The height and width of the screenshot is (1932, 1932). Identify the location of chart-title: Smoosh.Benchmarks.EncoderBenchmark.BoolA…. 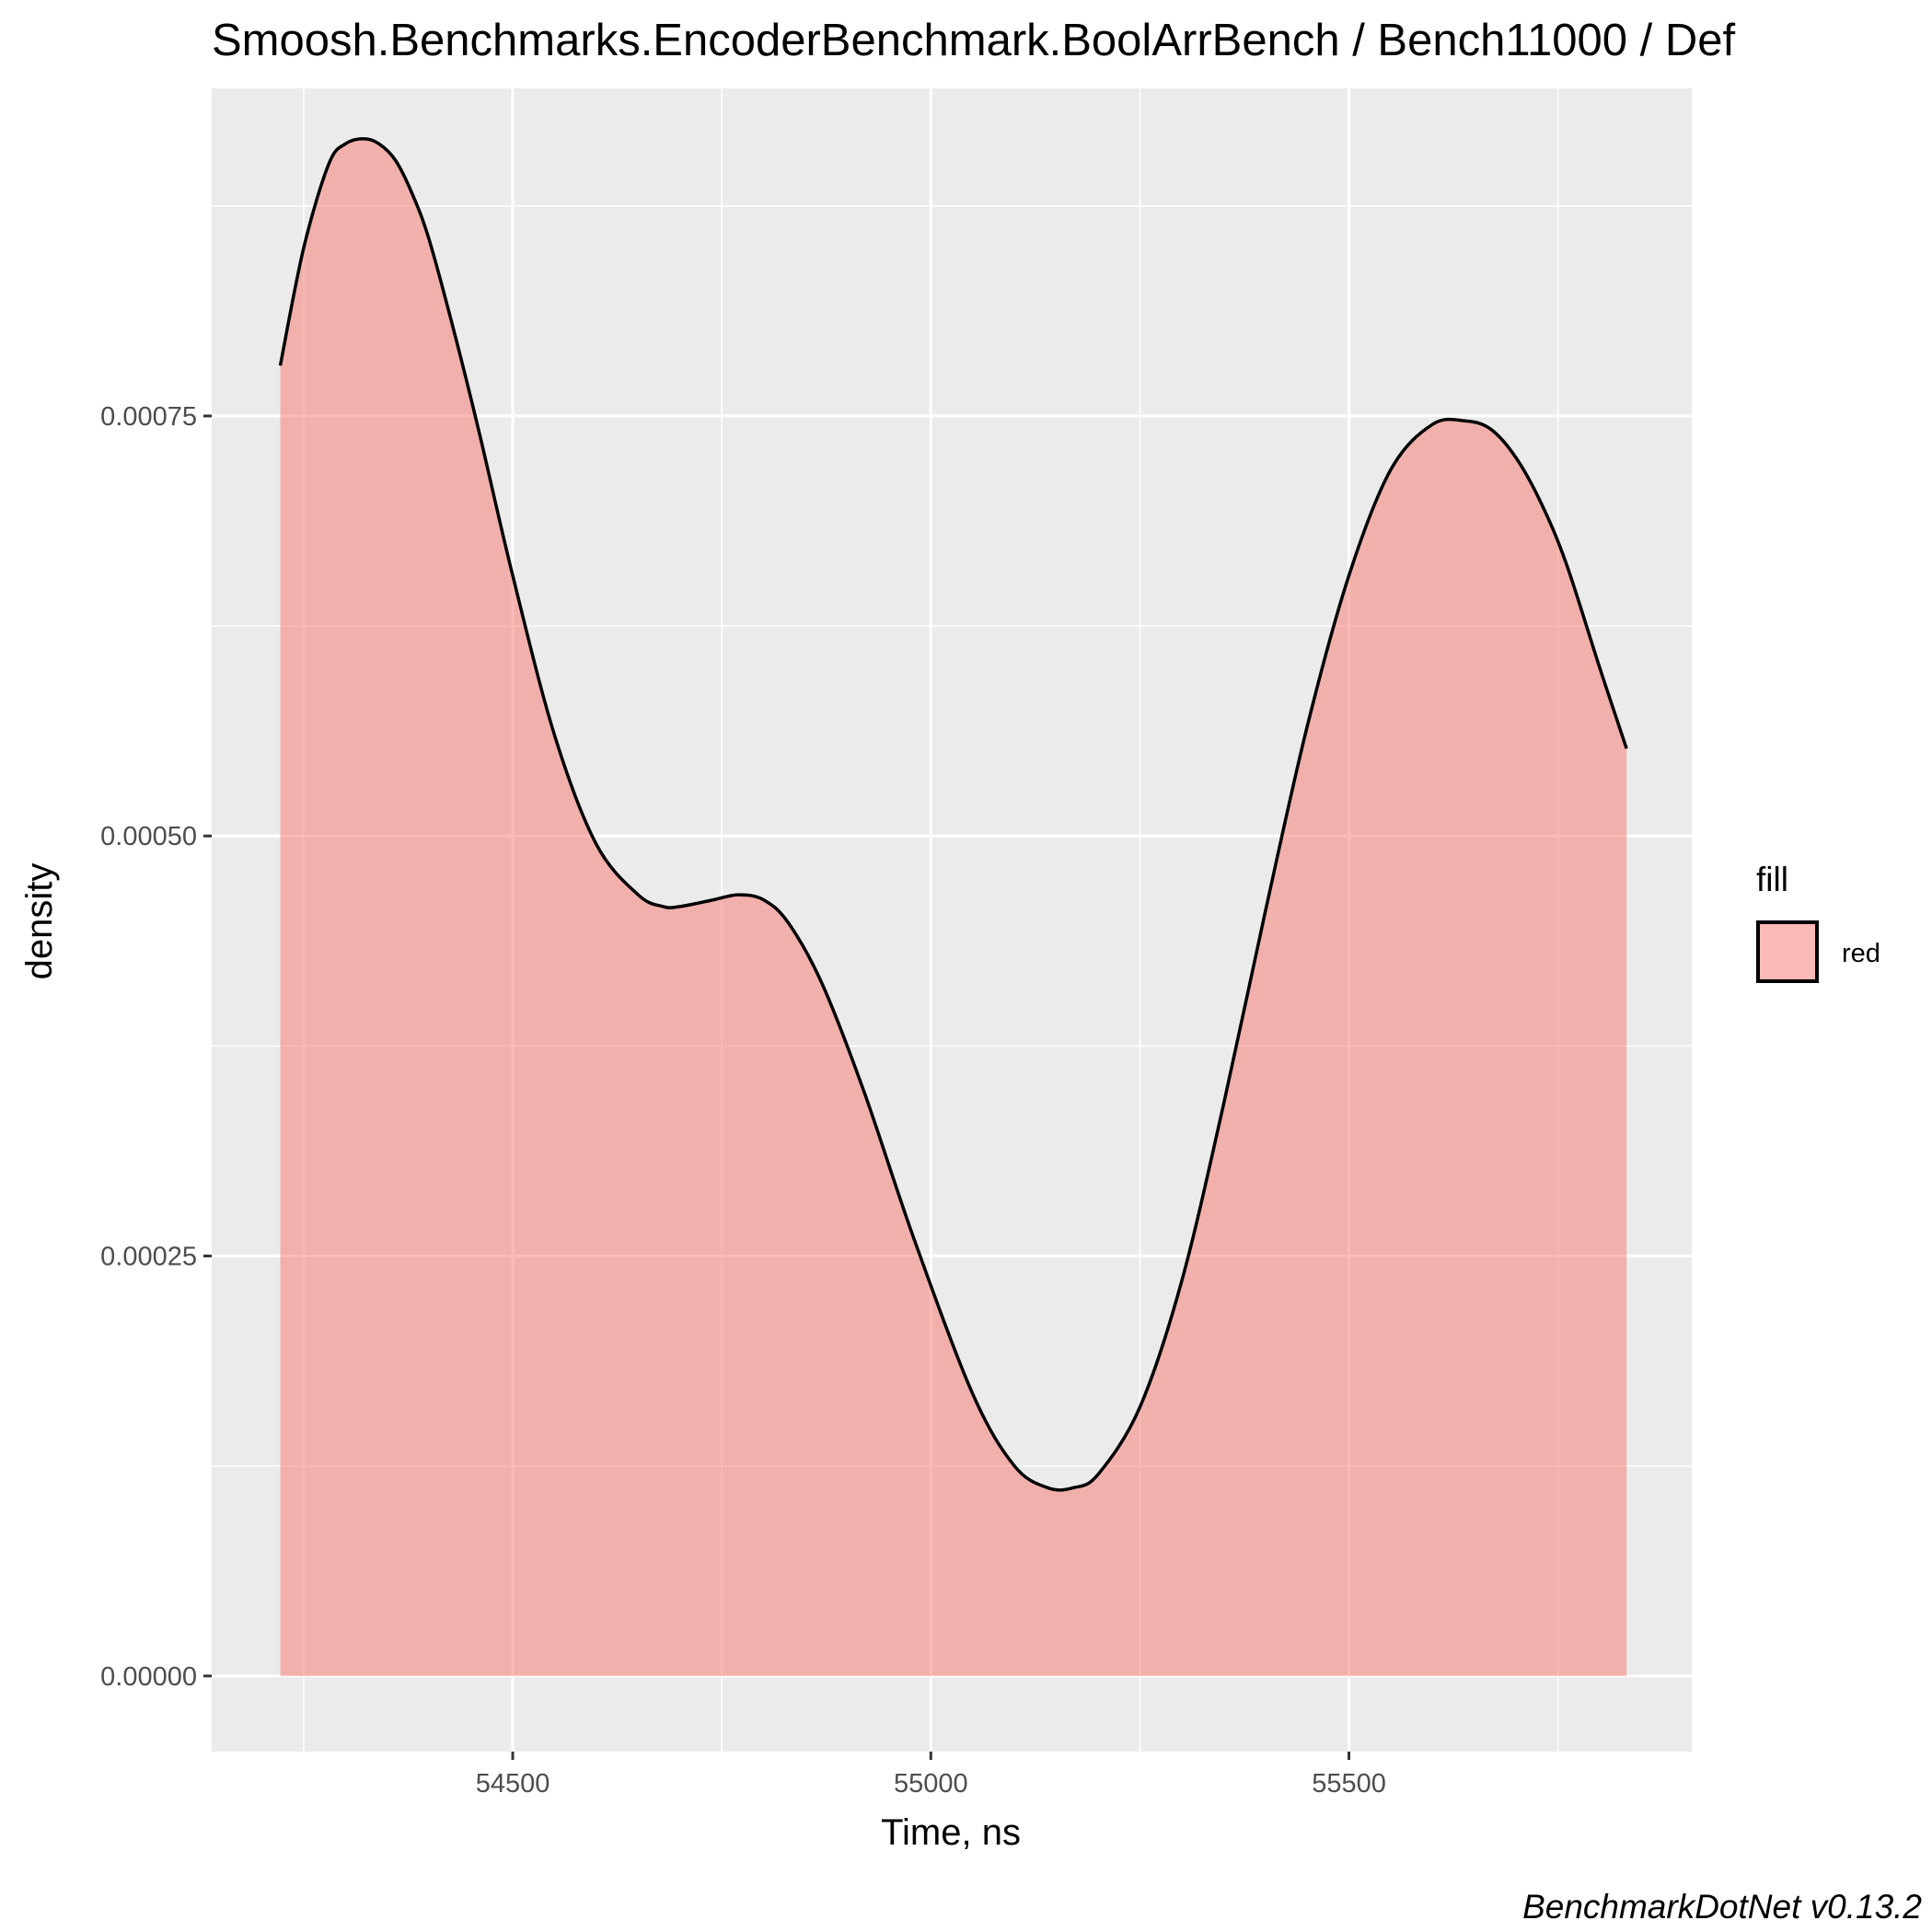
(973, 40).